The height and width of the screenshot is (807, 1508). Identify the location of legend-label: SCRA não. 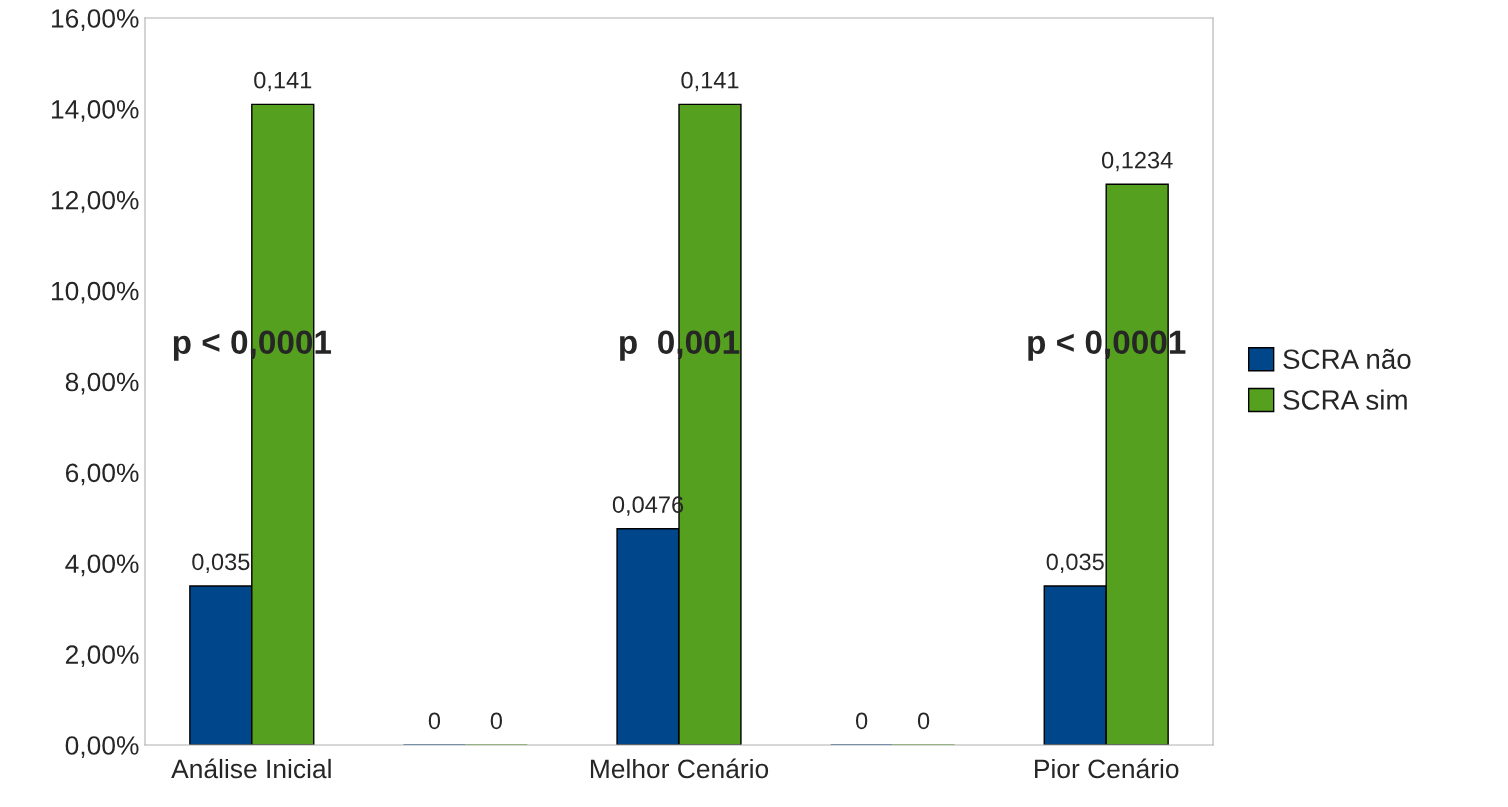
(1347, 359).